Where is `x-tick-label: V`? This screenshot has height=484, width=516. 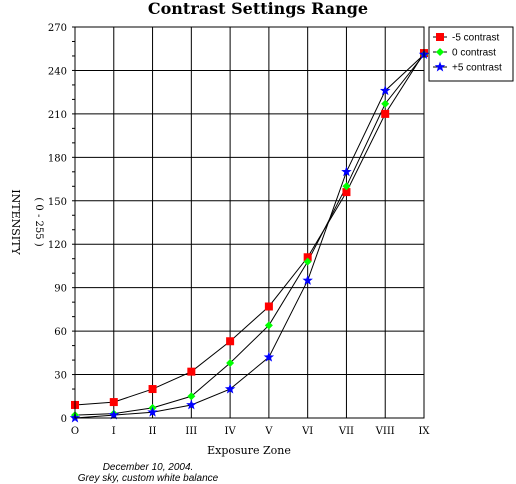 x-tick-label: V is located at coordinates (268, 431).